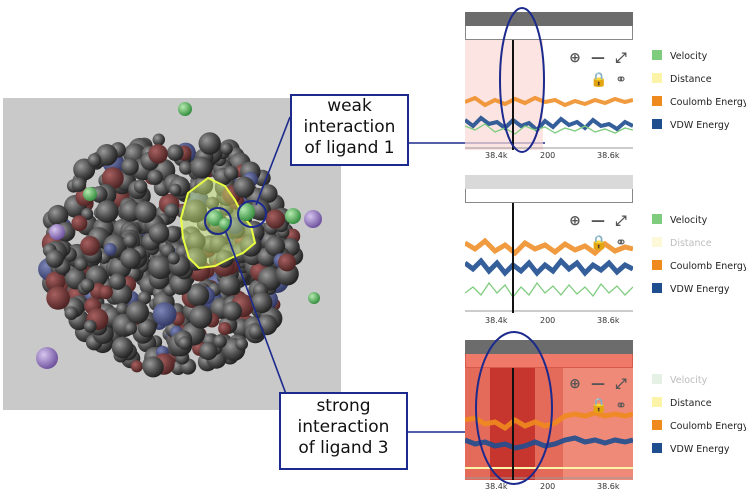 This screenshot has width=746, height=494. Describe the element at coordinates (548, 486) in the screenshot. I see `axis-tick-label: 200` at that location.